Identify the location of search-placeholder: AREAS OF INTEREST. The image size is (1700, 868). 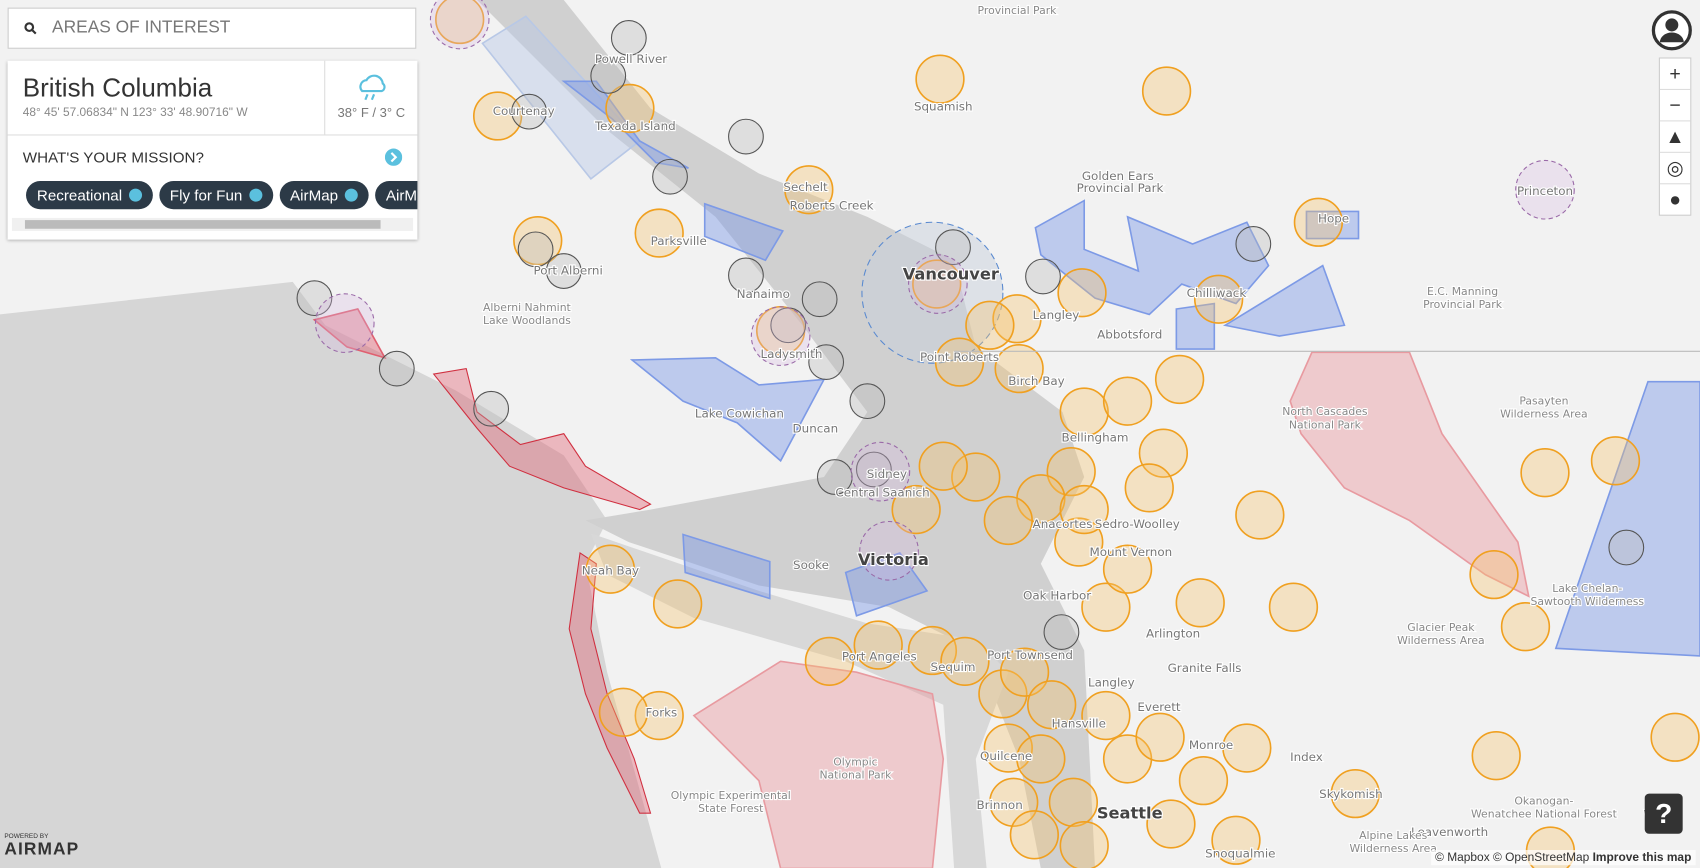
(141, 27).